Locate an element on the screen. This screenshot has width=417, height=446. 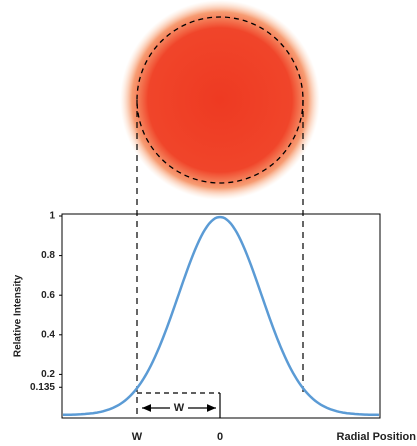
width-label: W is located at coordinates (179, 408).